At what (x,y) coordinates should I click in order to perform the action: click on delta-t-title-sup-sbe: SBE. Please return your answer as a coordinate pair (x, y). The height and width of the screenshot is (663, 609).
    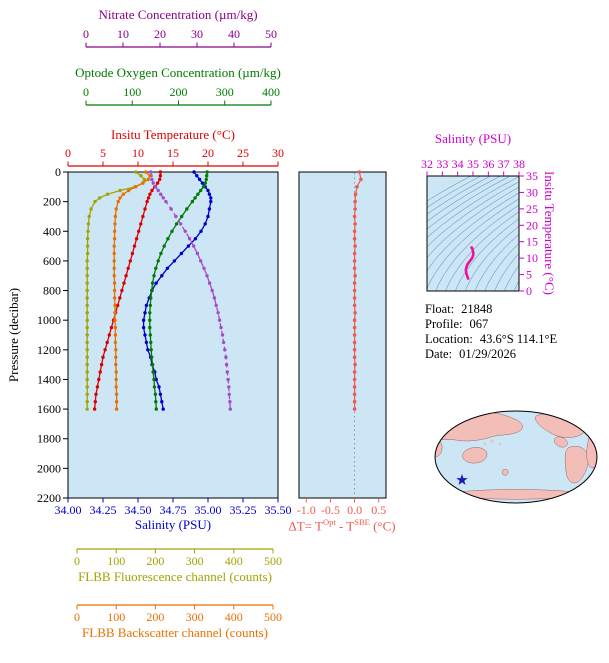
    Looking at the image, I should click on (362, 522).